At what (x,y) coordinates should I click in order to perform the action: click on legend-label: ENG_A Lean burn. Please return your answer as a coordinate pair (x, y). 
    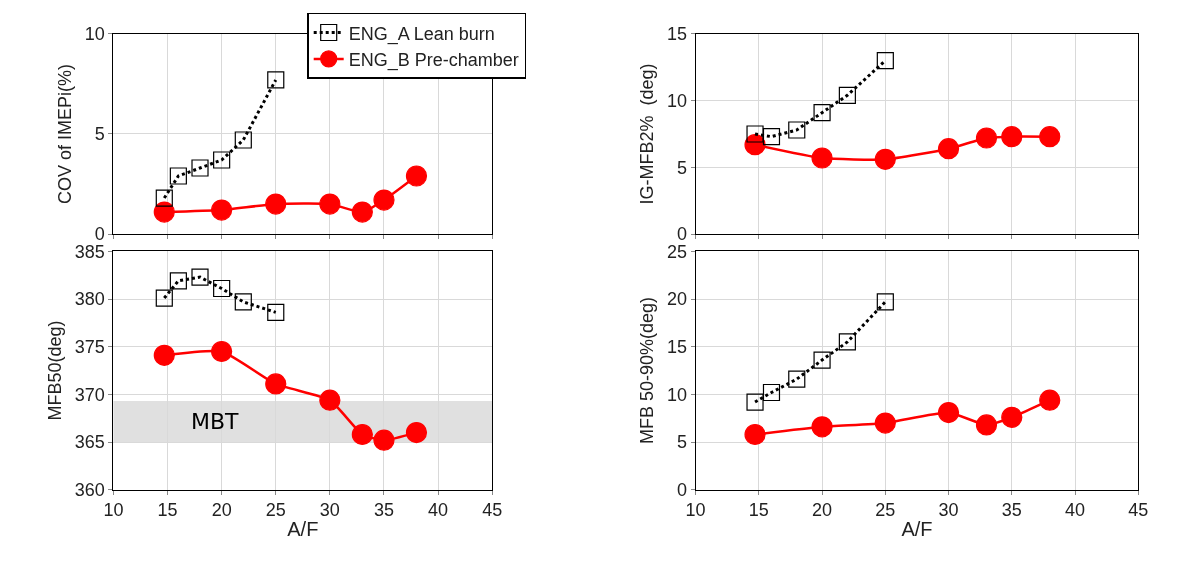
    Looking at the image, I should click on (421, 34).